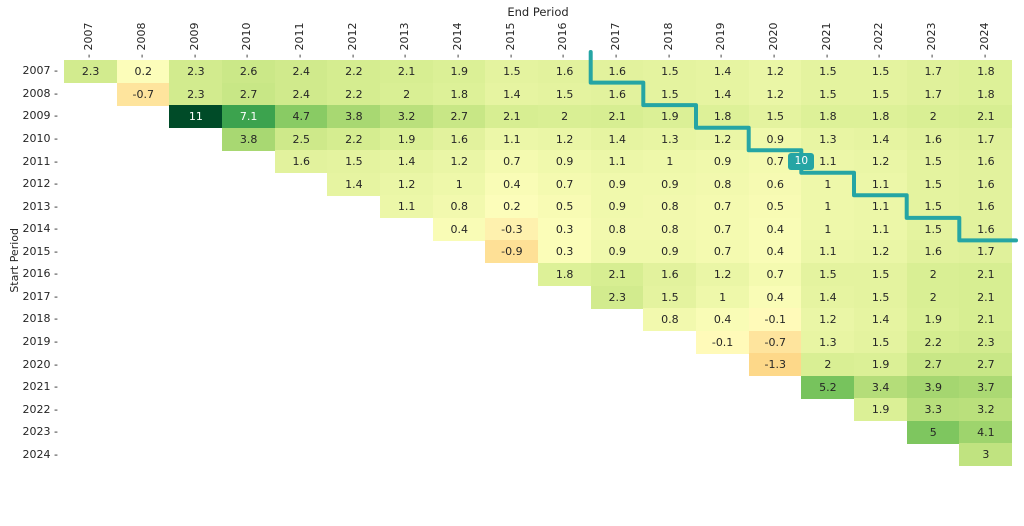  What do you see at coordinates (510, 40) in the screenshot?
I see `x-tick-label: - 2015` at bounding box center [510, 40].